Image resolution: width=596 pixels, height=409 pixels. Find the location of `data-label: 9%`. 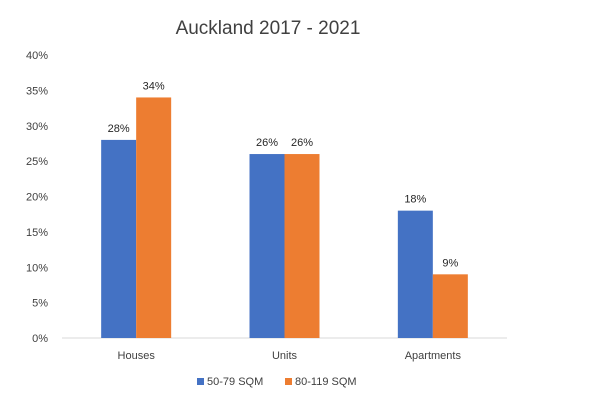

data-label: 9% is located at coordinates (450, 263).